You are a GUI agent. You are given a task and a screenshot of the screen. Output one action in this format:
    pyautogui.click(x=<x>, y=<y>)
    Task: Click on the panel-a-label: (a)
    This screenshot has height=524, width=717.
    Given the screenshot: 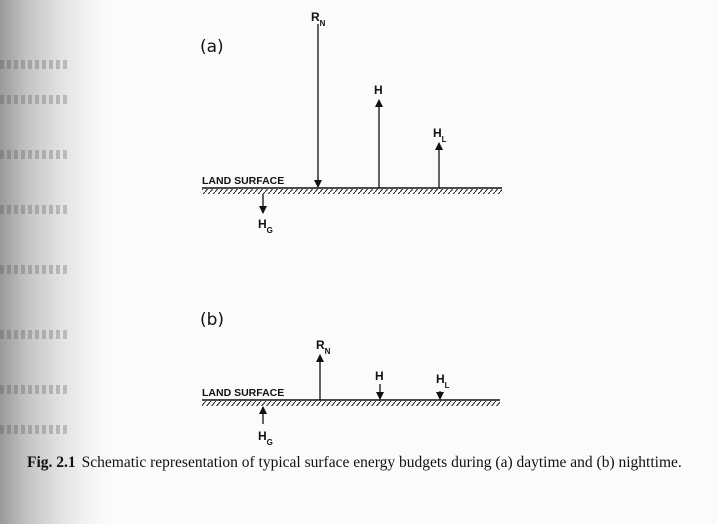 What is the action you would take?
    pyautogui.click(x=212, y=47)
    